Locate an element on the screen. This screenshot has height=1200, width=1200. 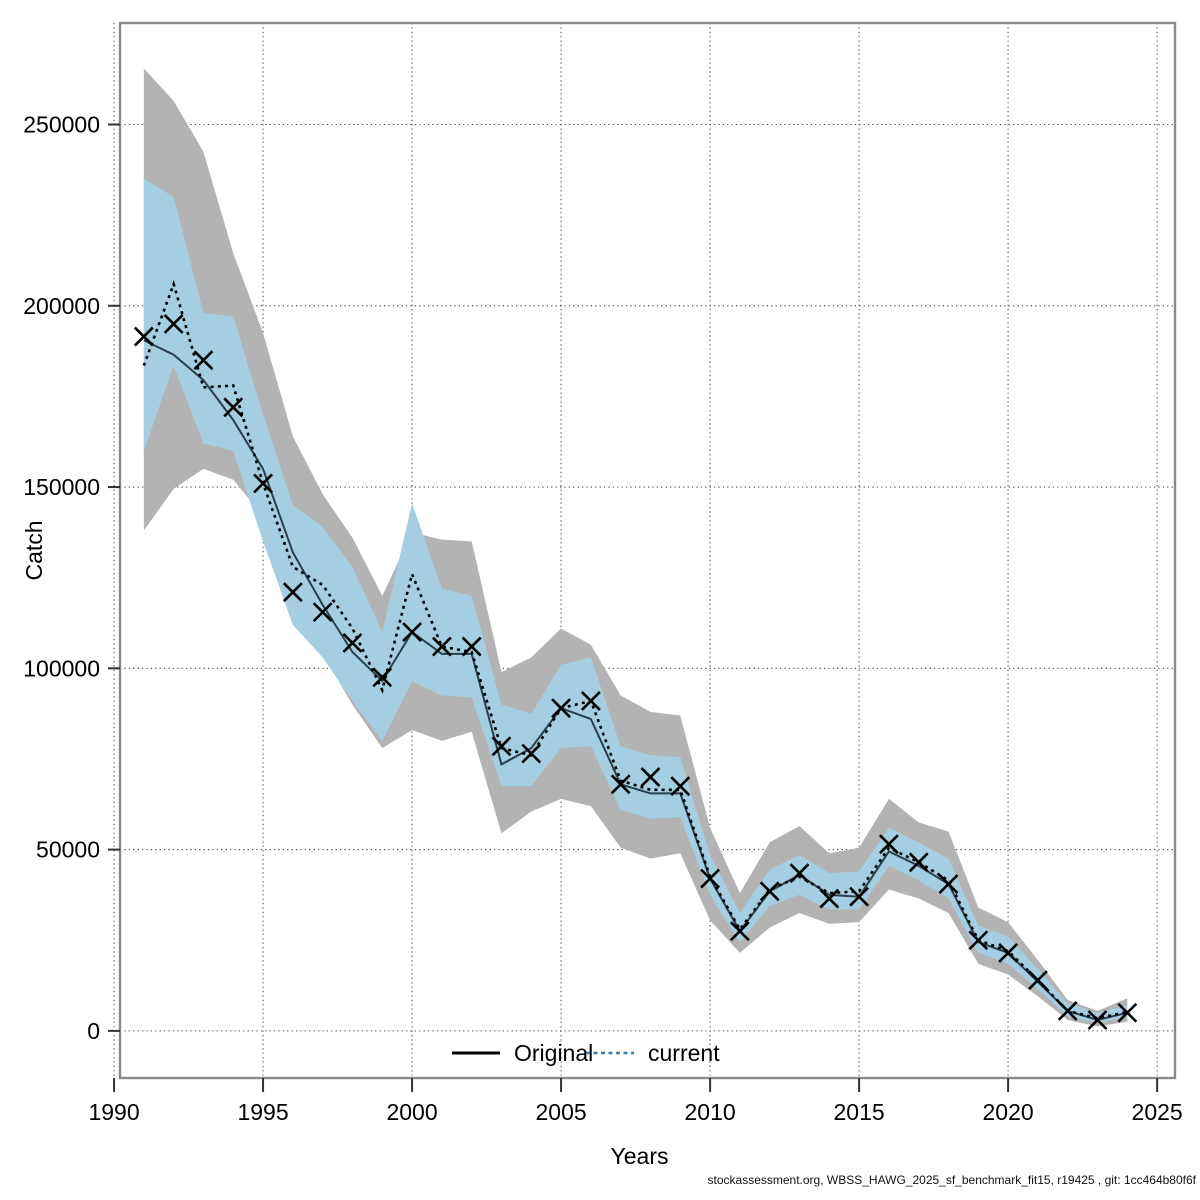
y-axis: 0 50000 100000 150000 200000 250000 Catch is located at coordinates (70, 578).